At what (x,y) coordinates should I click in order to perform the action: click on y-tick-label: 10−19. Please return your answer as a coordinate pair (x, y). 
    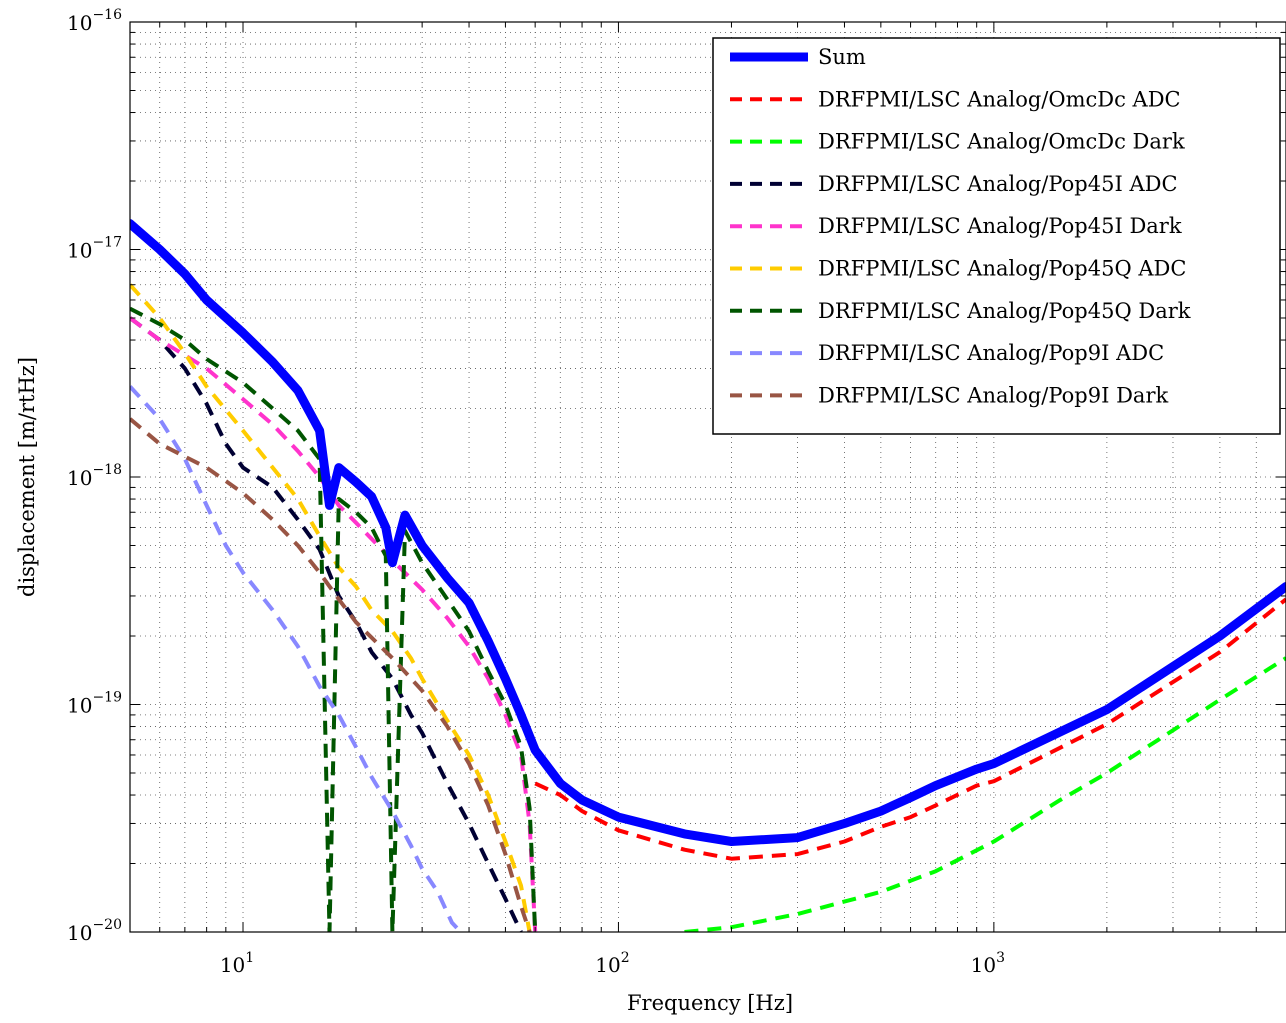
    Looking at the image, I should click on (94, 704).